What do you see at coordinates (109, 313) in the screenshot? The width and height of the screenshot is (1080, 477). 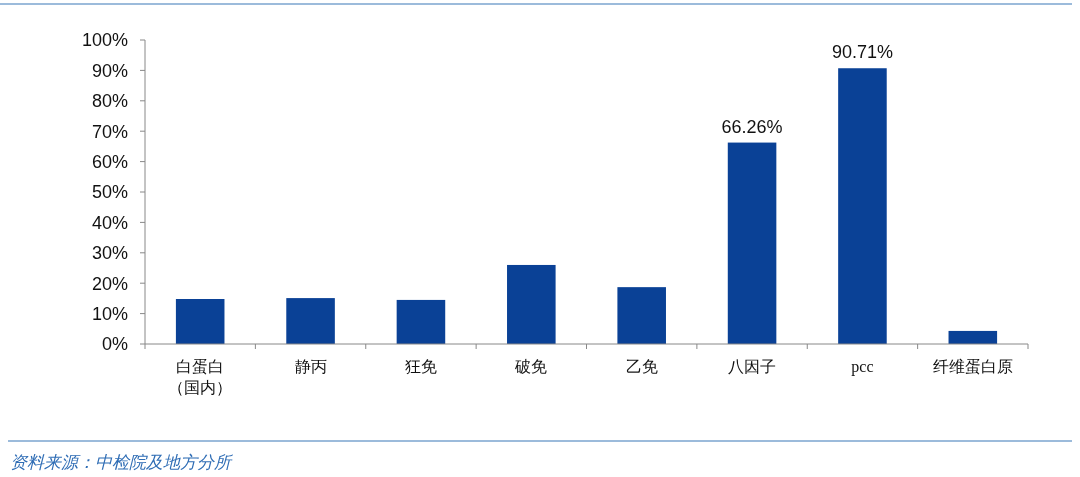 I see `y-tick-label: 10%` at bounding box center [109, 313].